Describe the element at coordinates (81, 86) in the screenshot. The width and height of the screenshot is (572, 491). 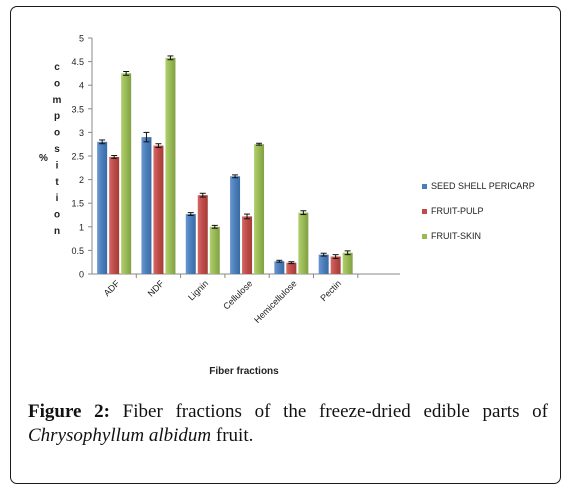
I see `y-tick-label: 4` at that location.